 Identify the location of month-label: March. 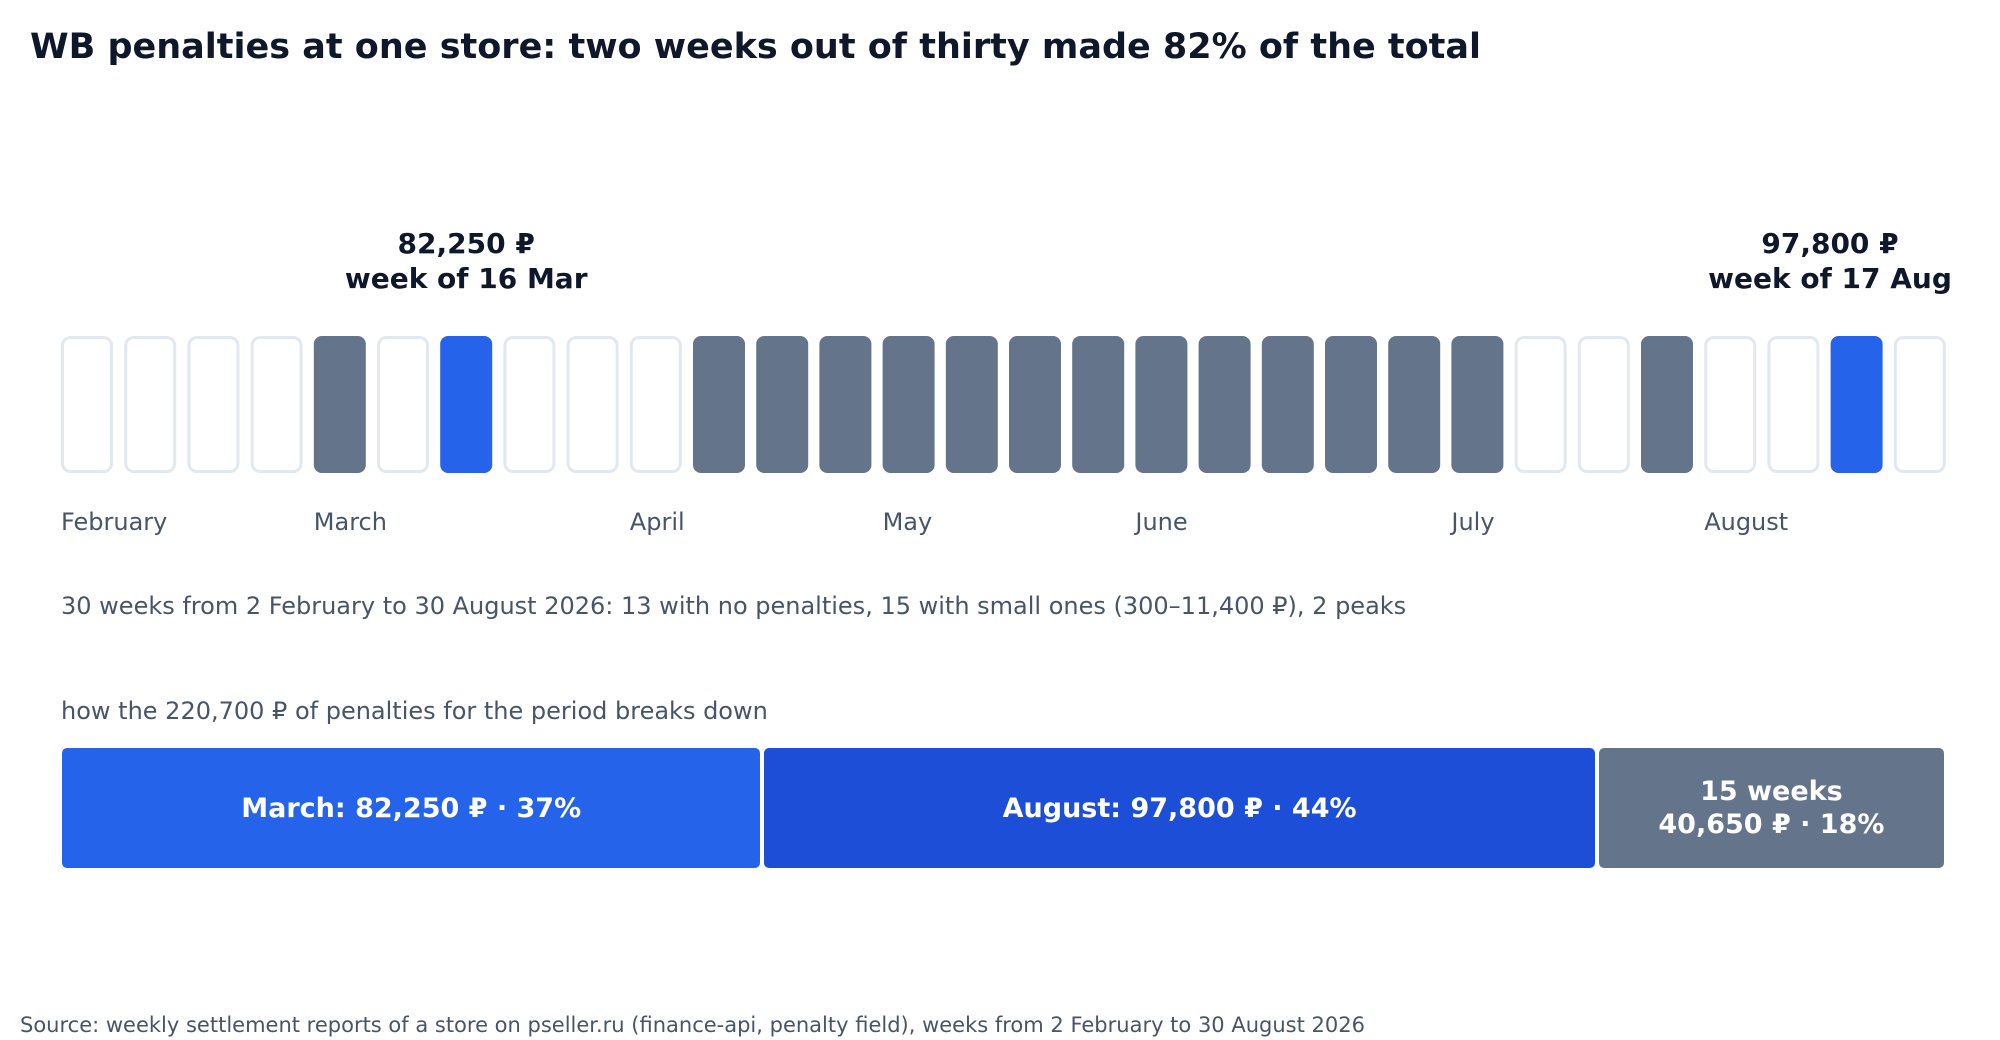
(350, 522).